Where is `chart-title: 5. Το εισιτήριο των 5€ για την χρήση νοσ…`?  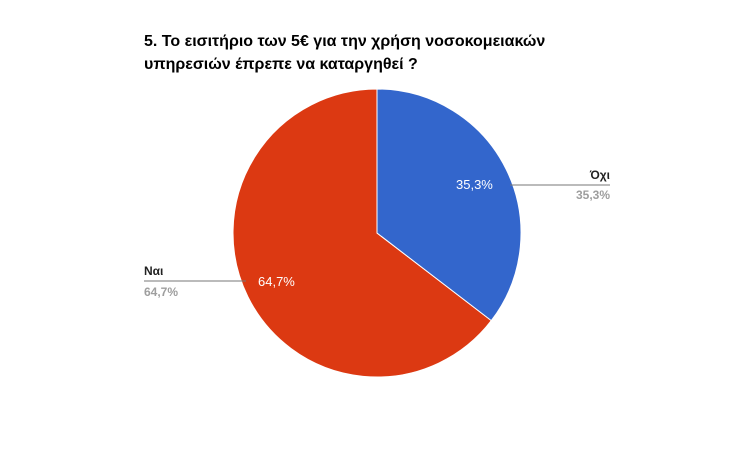 chart-title: 5. Το εισιτήριο των 5€ για την χρήση νοσ… is located at coordinates (374, 53).